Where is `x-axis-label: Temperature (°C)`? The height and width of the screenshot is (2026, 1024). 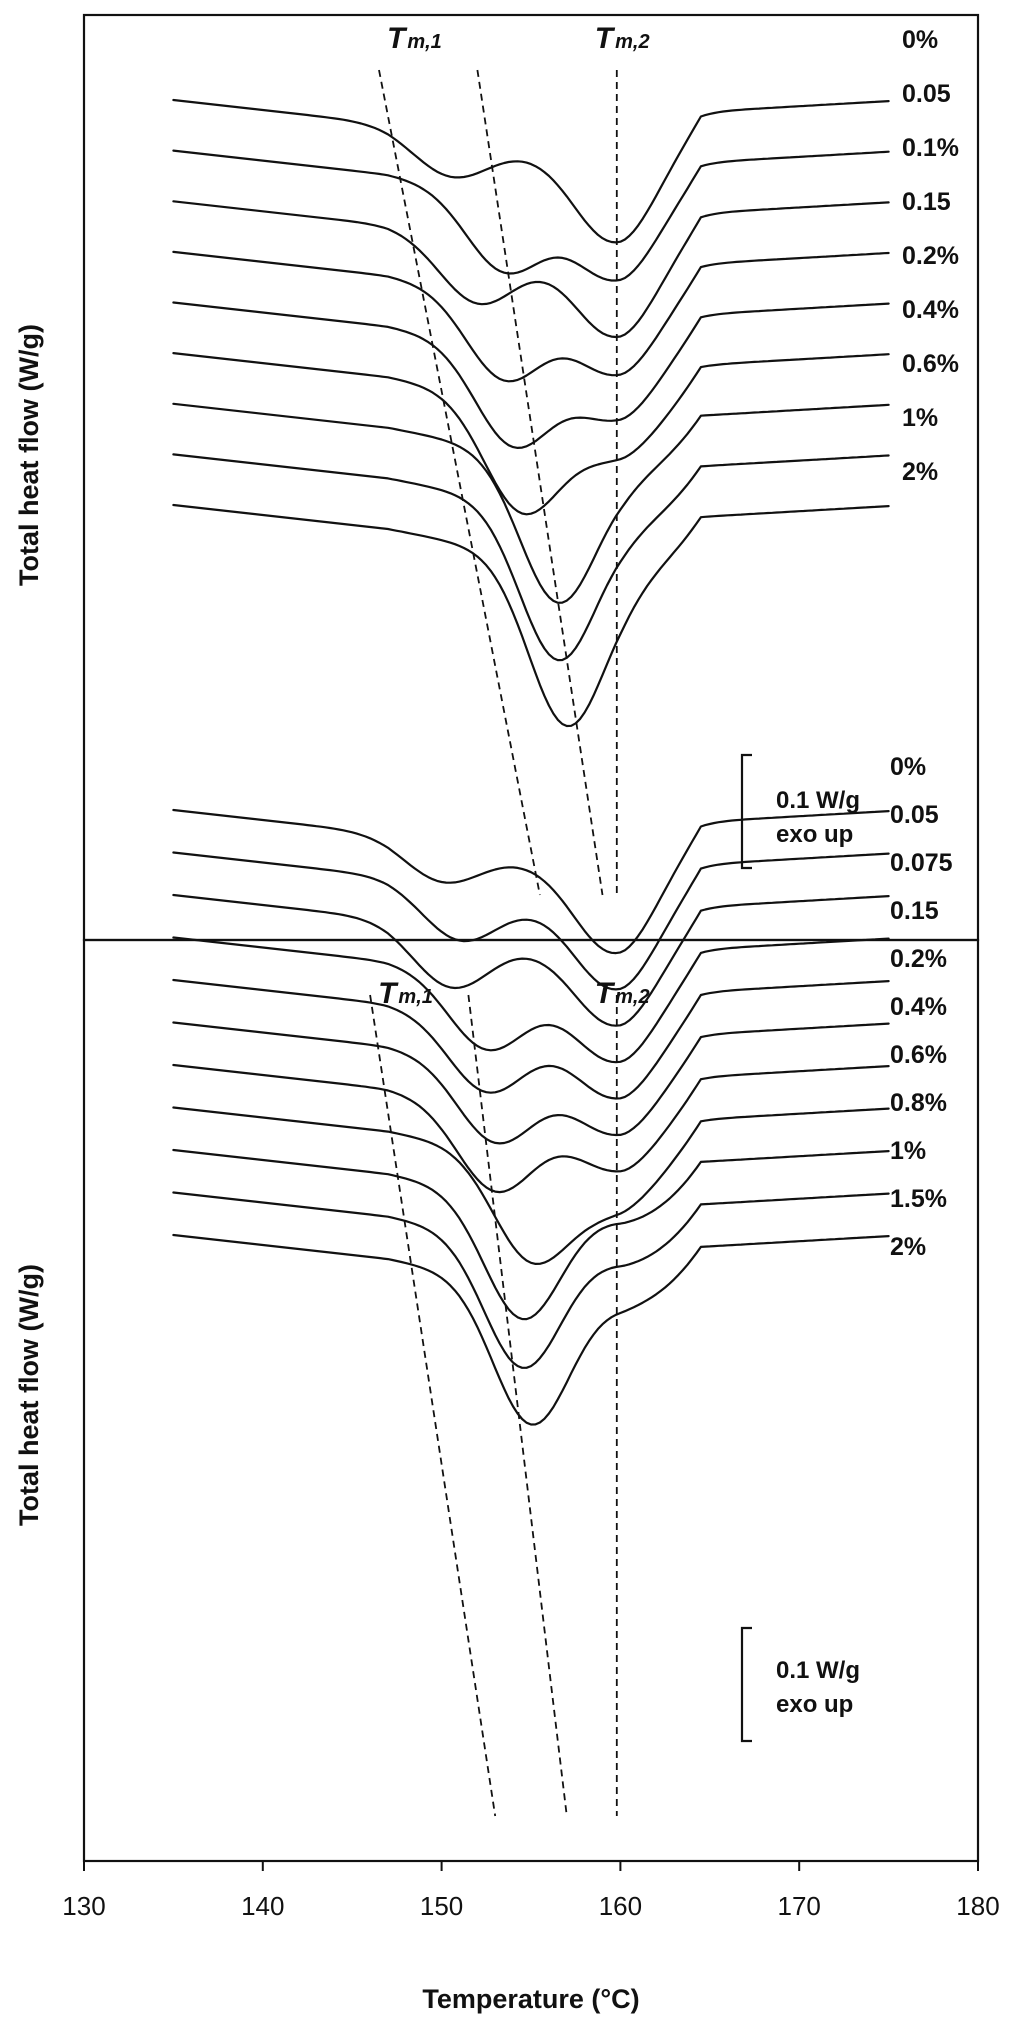 x-axis-label: Temperature (°C) is located at coordinates (530, 1999).